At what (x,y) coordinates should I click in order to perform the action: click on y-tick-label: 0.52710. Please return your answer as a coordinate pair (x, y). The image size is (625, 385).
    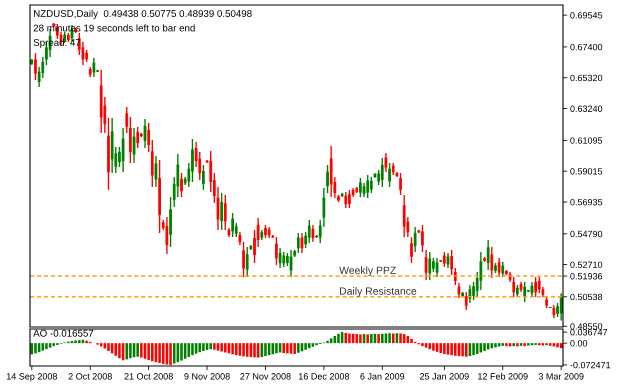
    Looking at the image, I should click on (586, 265).